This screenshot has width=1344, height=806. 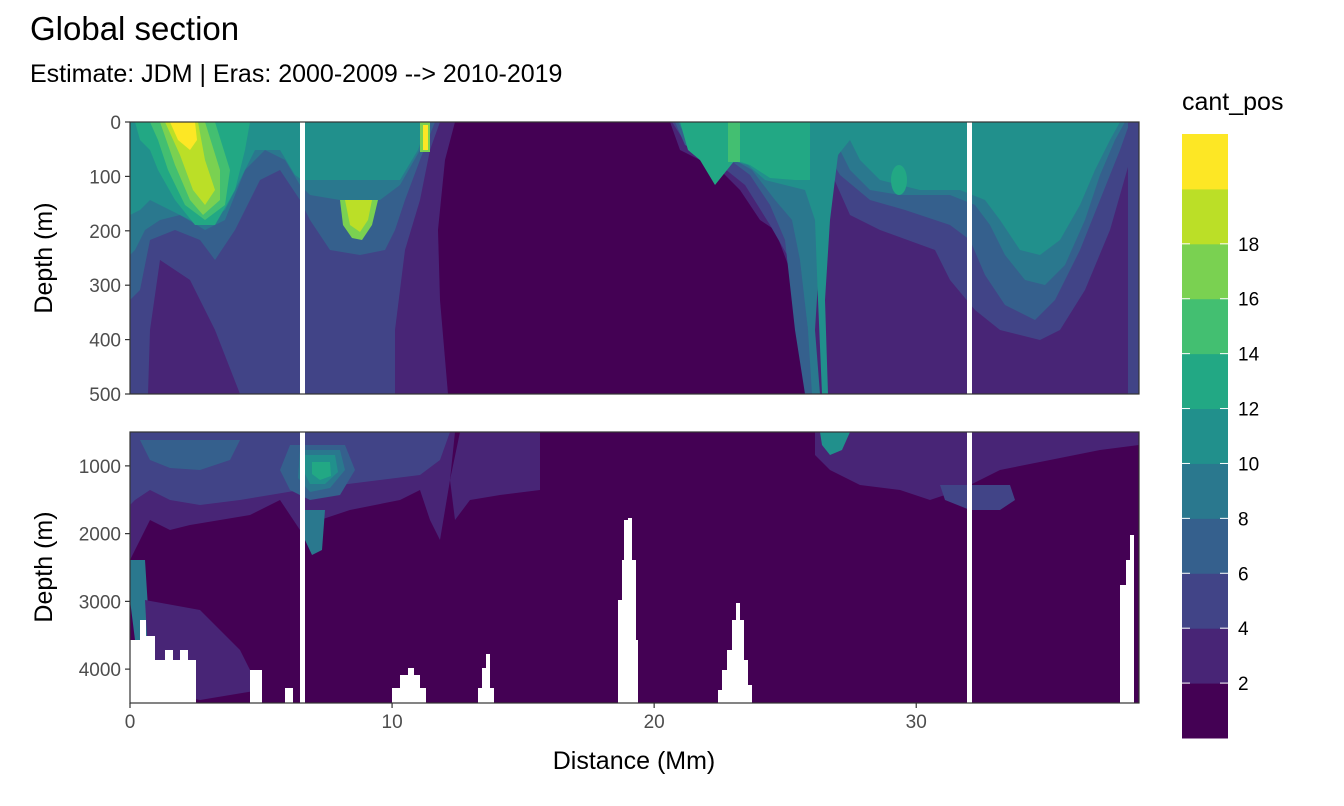 What do you see at coordinates (100, 467) in the screenshot?
I see `y-tick-label: 1000` at bounding box center [100, 467].